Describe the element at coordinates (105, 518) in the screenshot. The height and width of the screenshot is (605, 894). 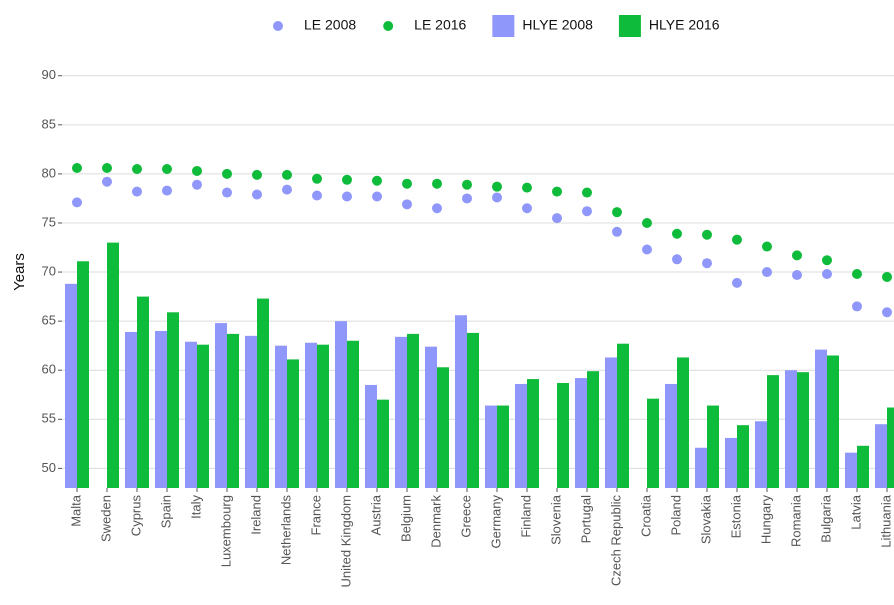
I see `x-tick-label: Sweden` at that location.